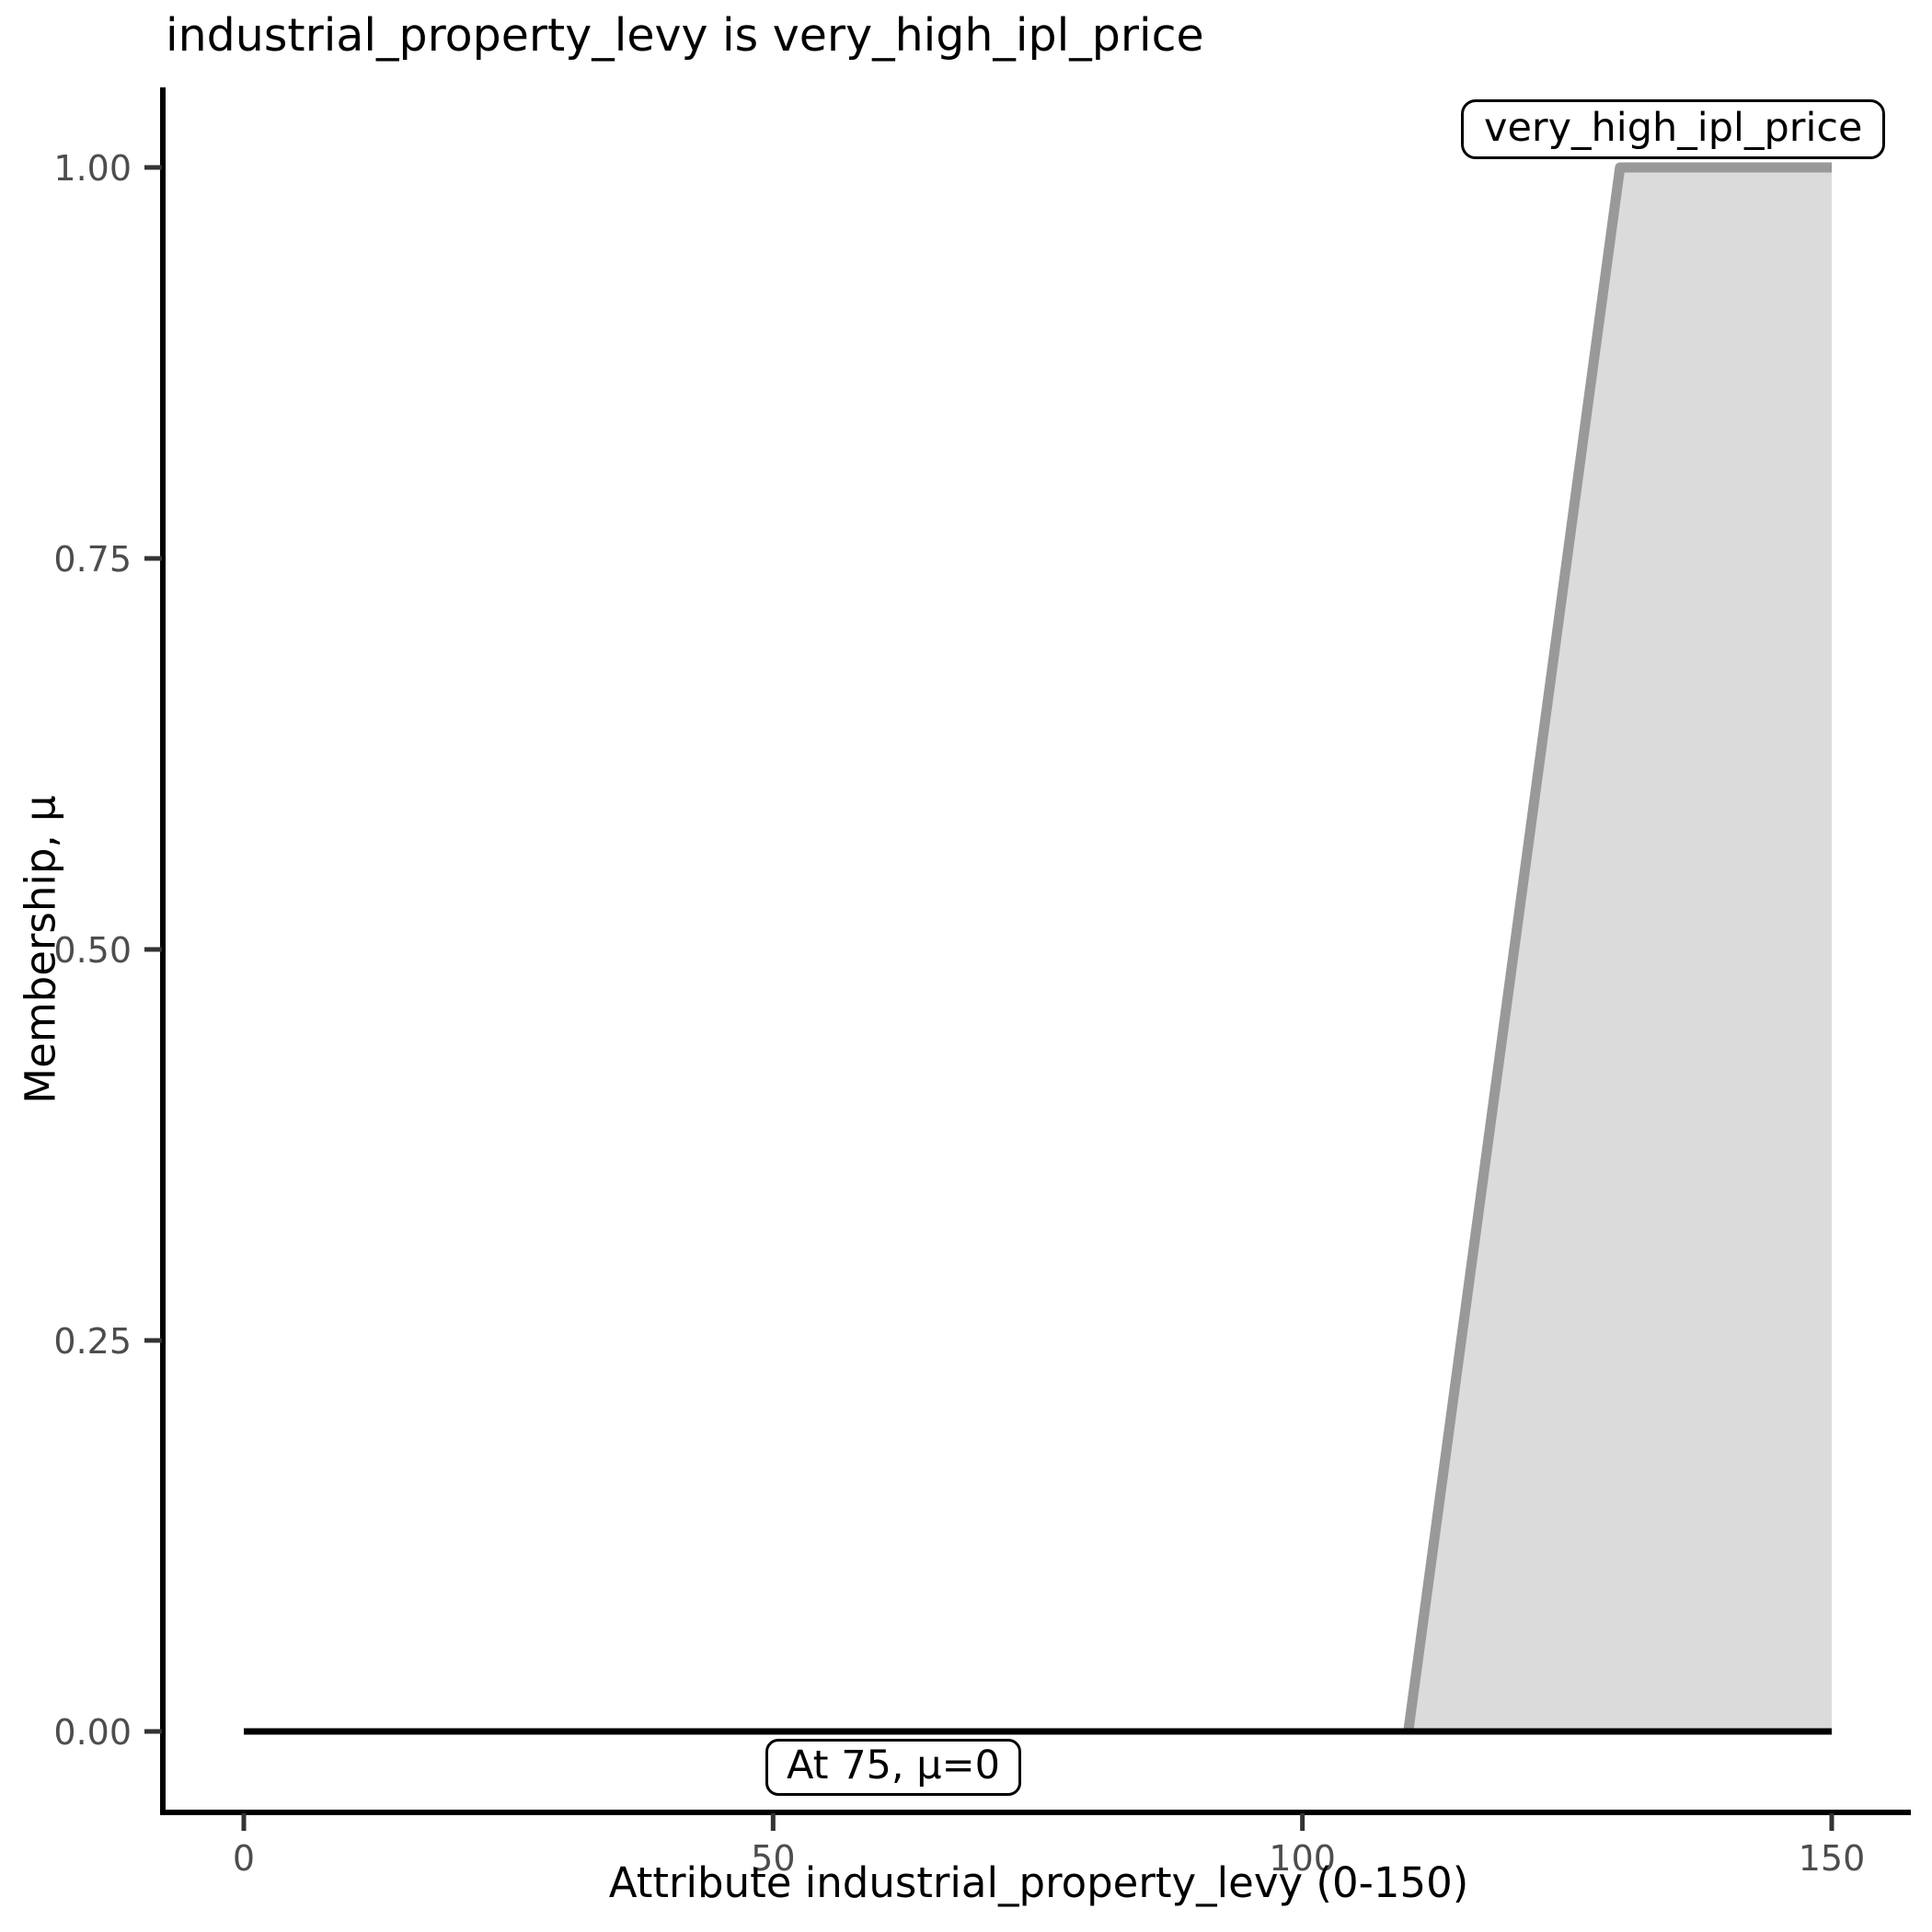 This screenshot has width=1932, height=1932. What do you see at coordinates (92, 951) in the screenshot?
I see `y-tick-label: 0.50` at bounding box center [92, 951].